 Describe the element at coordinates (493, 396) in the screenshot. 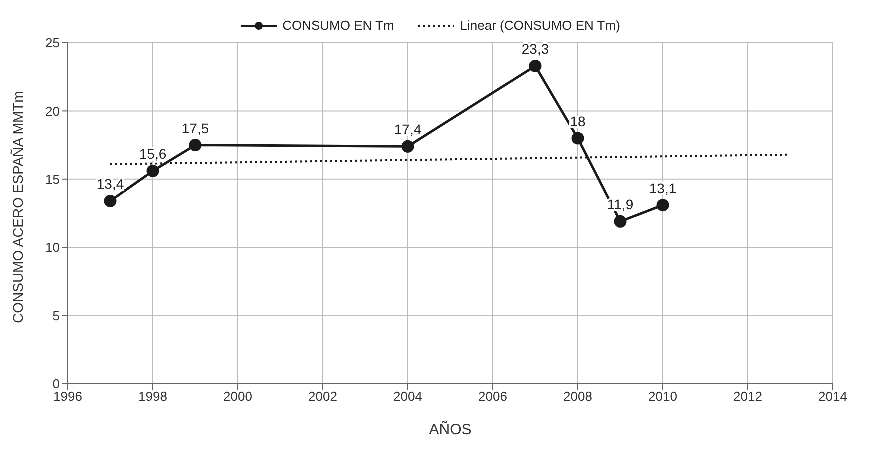

I see `x-tick-label: 2006` at that location.